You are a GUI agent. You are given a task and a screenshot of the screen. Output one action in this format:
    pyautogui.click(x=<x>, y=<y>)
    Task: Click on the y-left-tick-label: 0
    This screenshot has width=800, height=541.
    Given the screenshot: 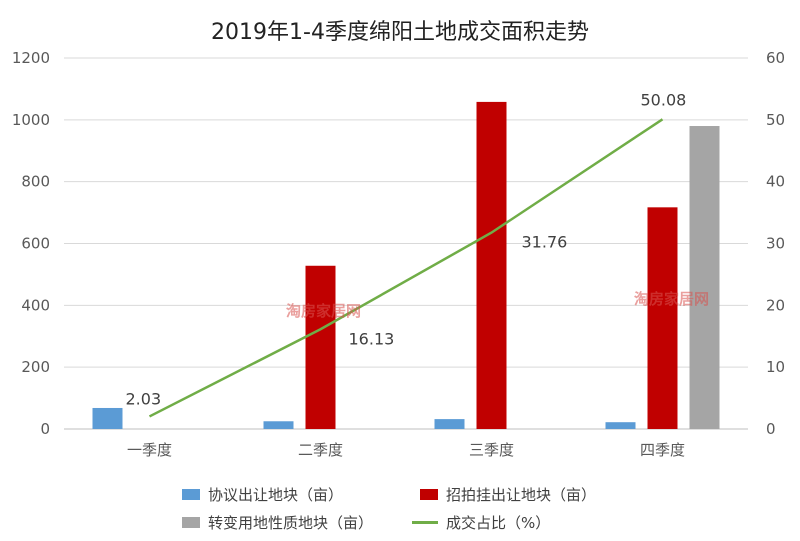 What is the action you would take?
    pyautogui.click(x=45, y=429)
    